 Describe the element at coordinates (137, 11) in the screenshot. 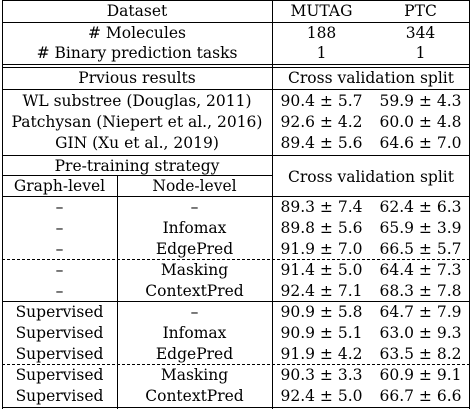

I see `header-dataset: Dataset` at that location.